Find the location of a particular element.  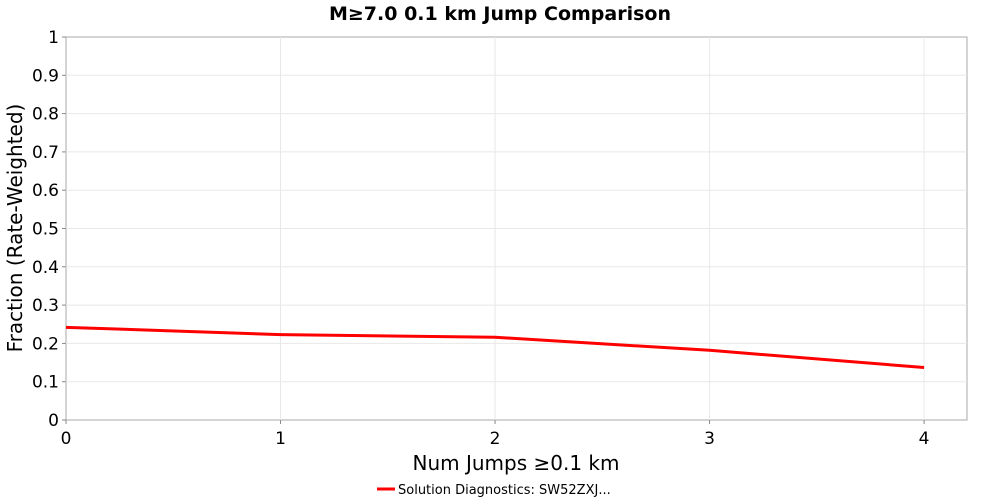

chart-title: M≥7.0 0.1 km Jump Comparison is located at coordinates (500, 14).